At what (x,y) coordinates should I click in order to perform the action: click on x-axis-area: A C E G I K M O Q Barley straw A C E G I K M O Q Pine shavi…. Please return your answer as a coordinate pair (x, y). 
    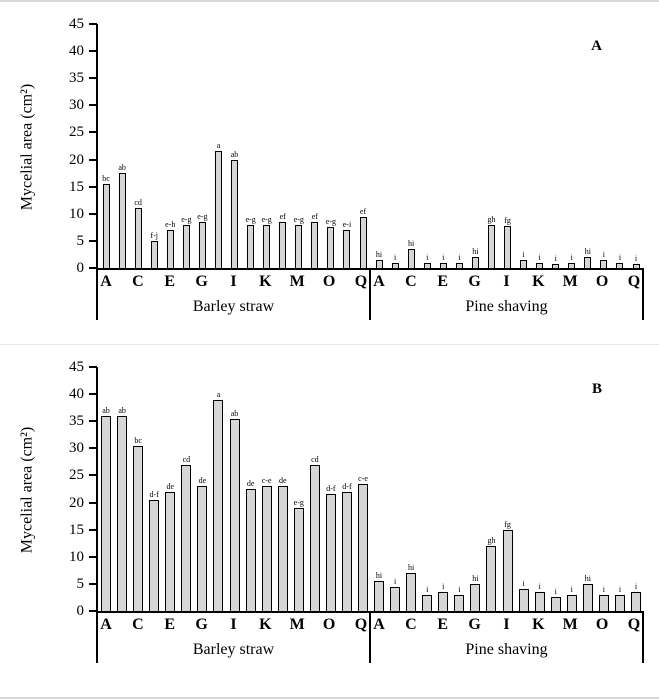
    Looking at the image, I should click on (370, 295).